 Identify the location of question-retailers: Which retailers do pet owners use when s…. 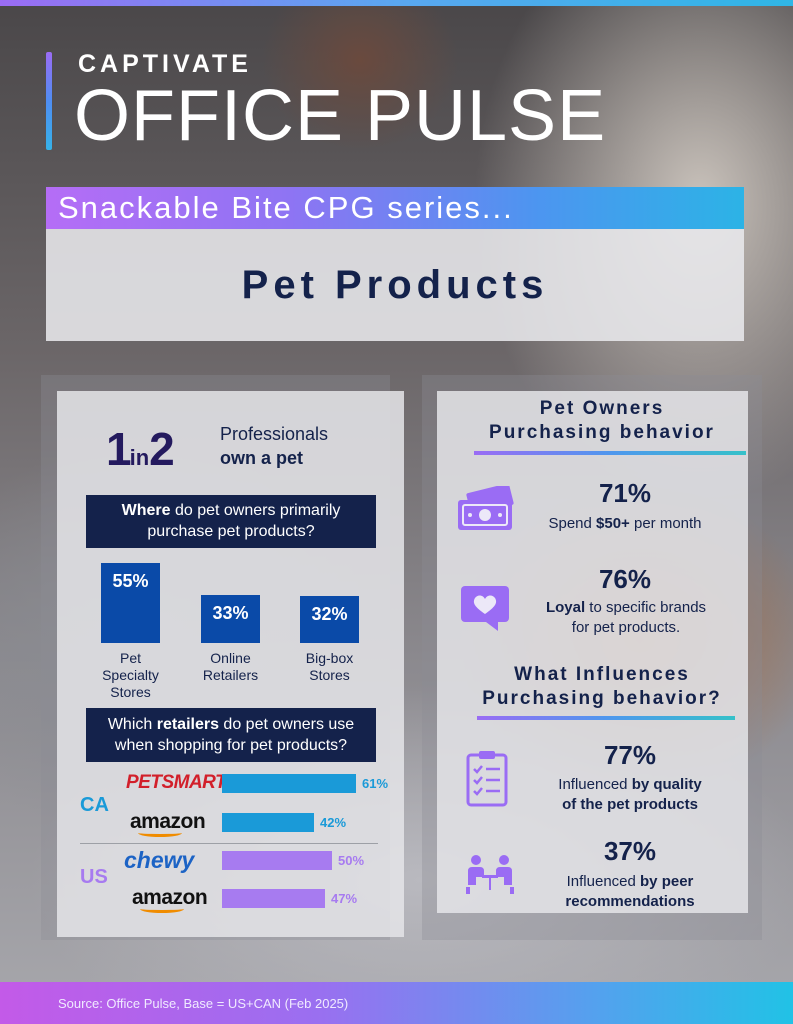
(231, 735).